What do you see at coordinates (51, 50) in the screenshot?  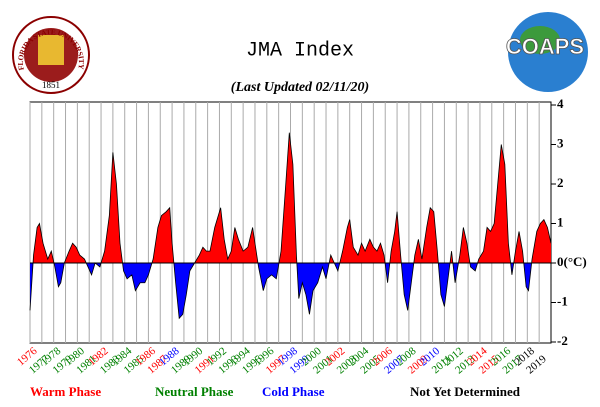 I see `seal-emblem` at bounding box center [51, 50].